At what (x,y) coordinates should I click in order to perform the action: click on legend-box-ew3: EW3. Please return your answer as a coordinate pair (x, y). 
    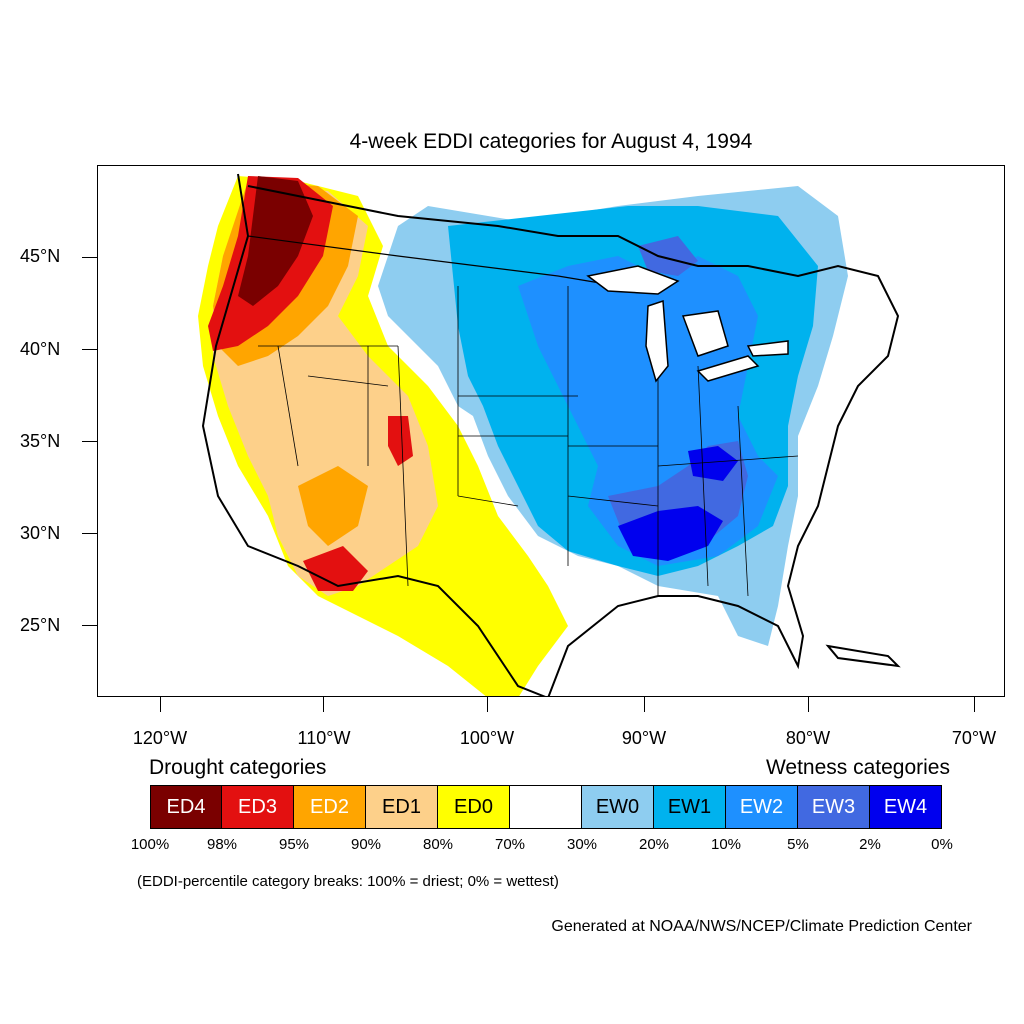
    Looking at the image, I should click on (834, 807).